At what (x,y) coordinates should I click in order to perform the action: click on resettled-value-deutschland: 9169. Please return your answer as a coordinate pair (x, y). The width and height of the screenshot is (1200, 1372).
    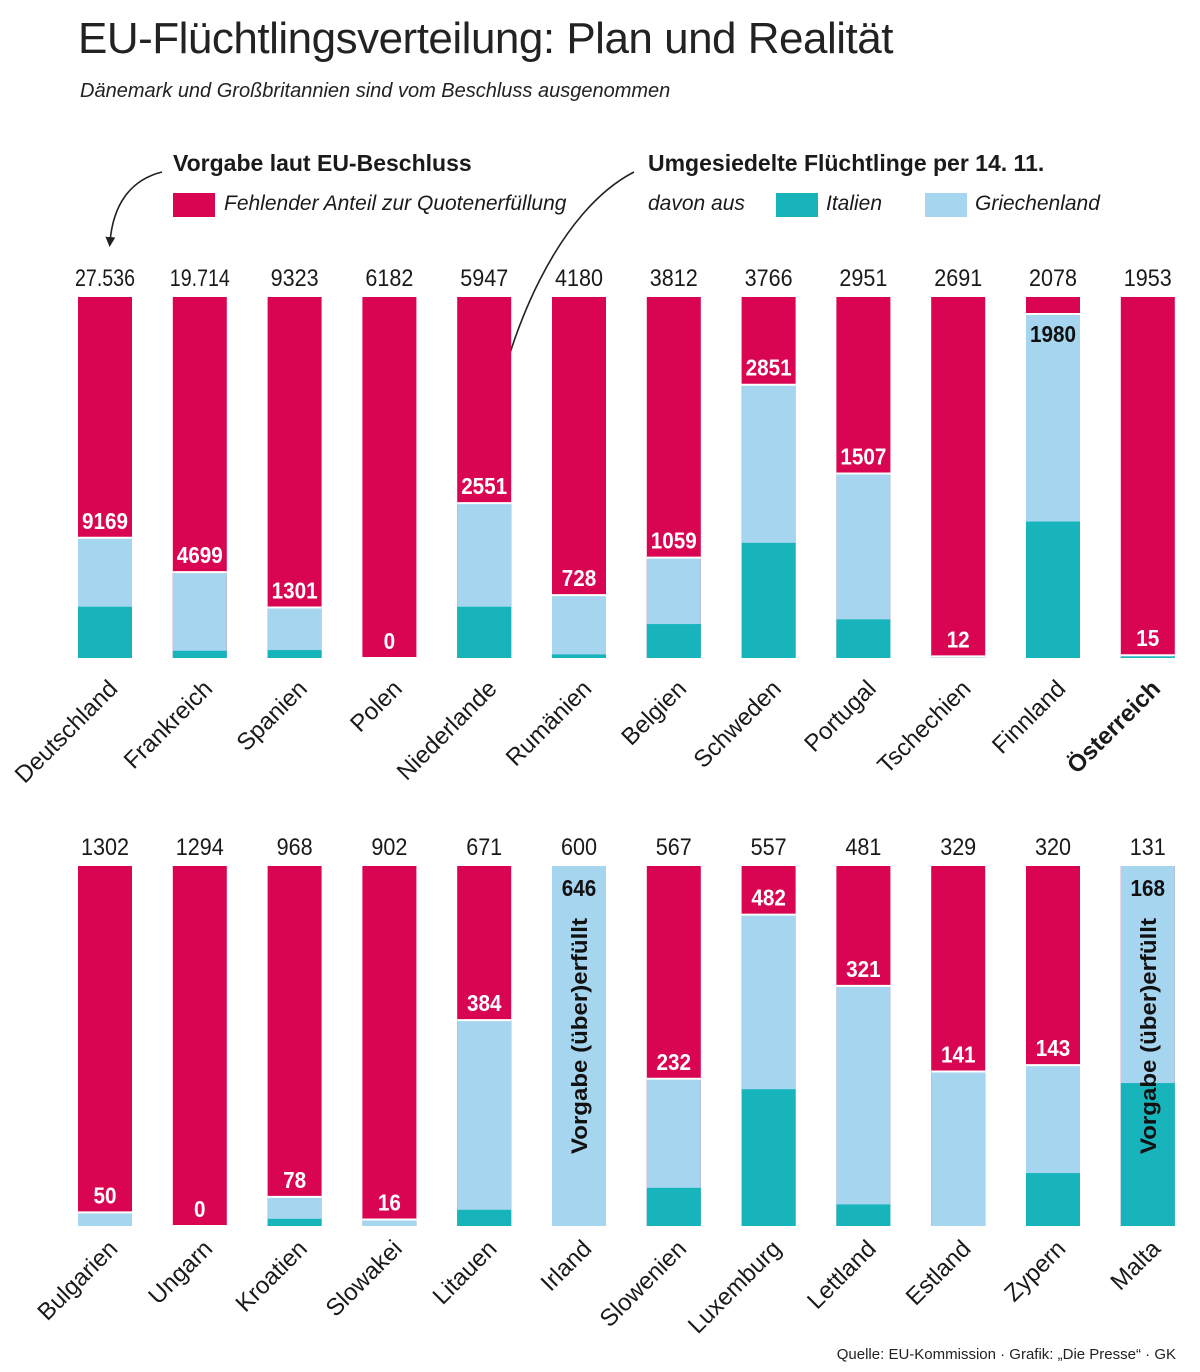
    Looking at the image, I should click on (105, 521).